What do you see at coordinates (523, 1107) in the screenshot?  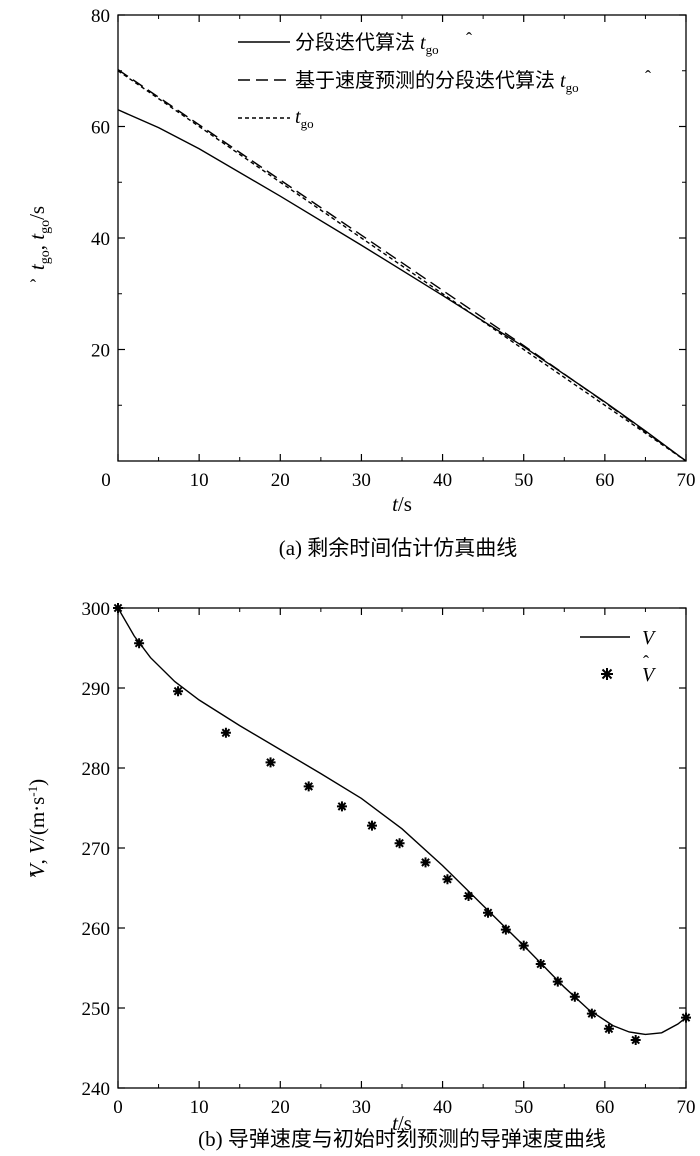 I see `chart-b-xtick-label: 50` at bounding box center [523, 1107].